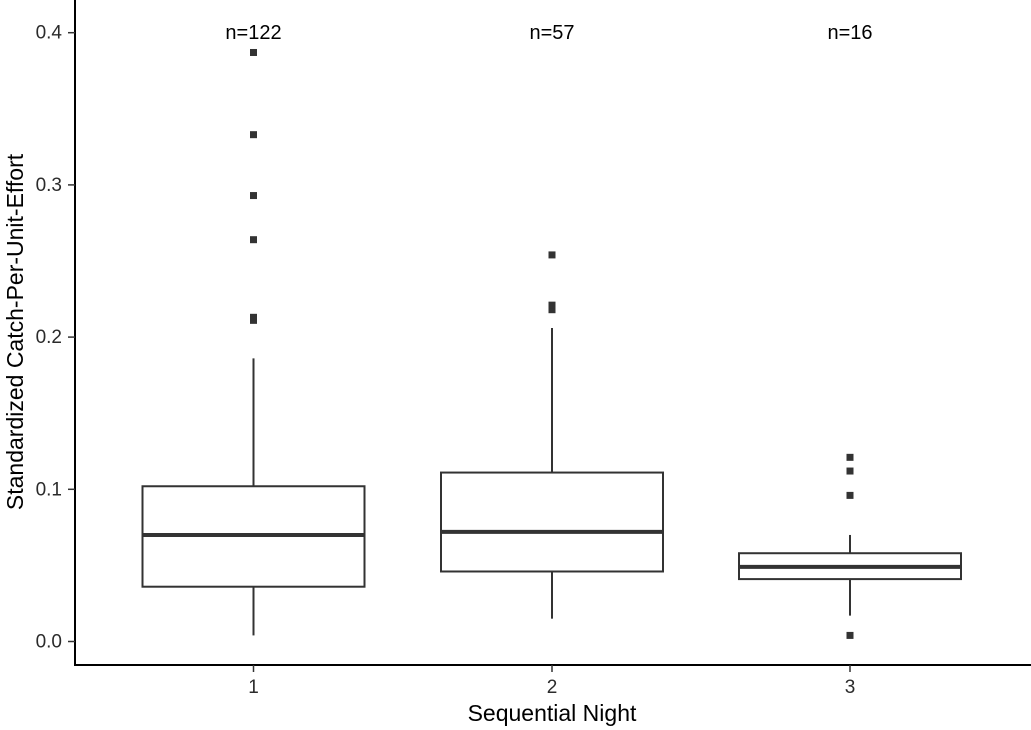 This screenshot has height=730, width=1031. What do you see at coordinates (253, 687) in the screenshot?
I see `x-tick-label: 1` at bounding box center [253, 687].